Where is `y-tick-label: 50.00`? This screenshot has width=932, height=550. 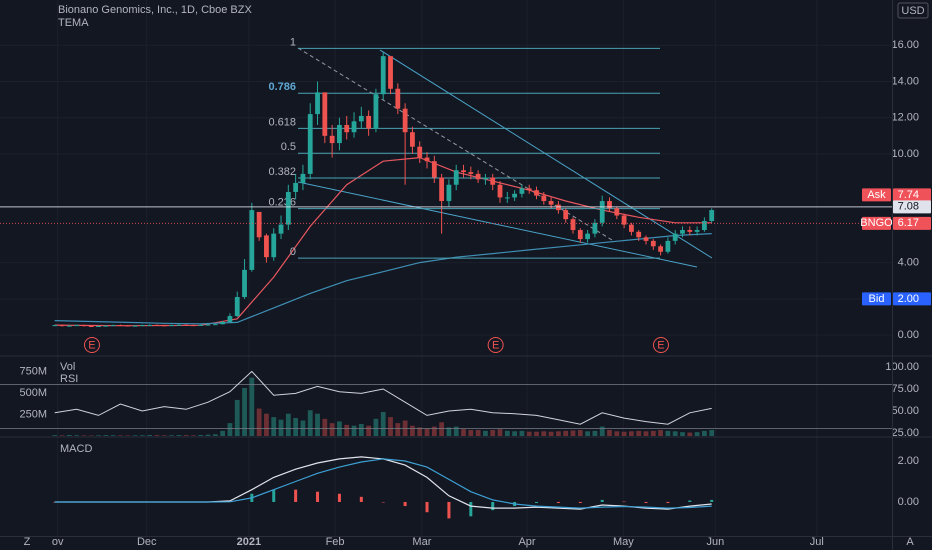 y-tick-label: 50.00 is located at coordinates (905, 411).